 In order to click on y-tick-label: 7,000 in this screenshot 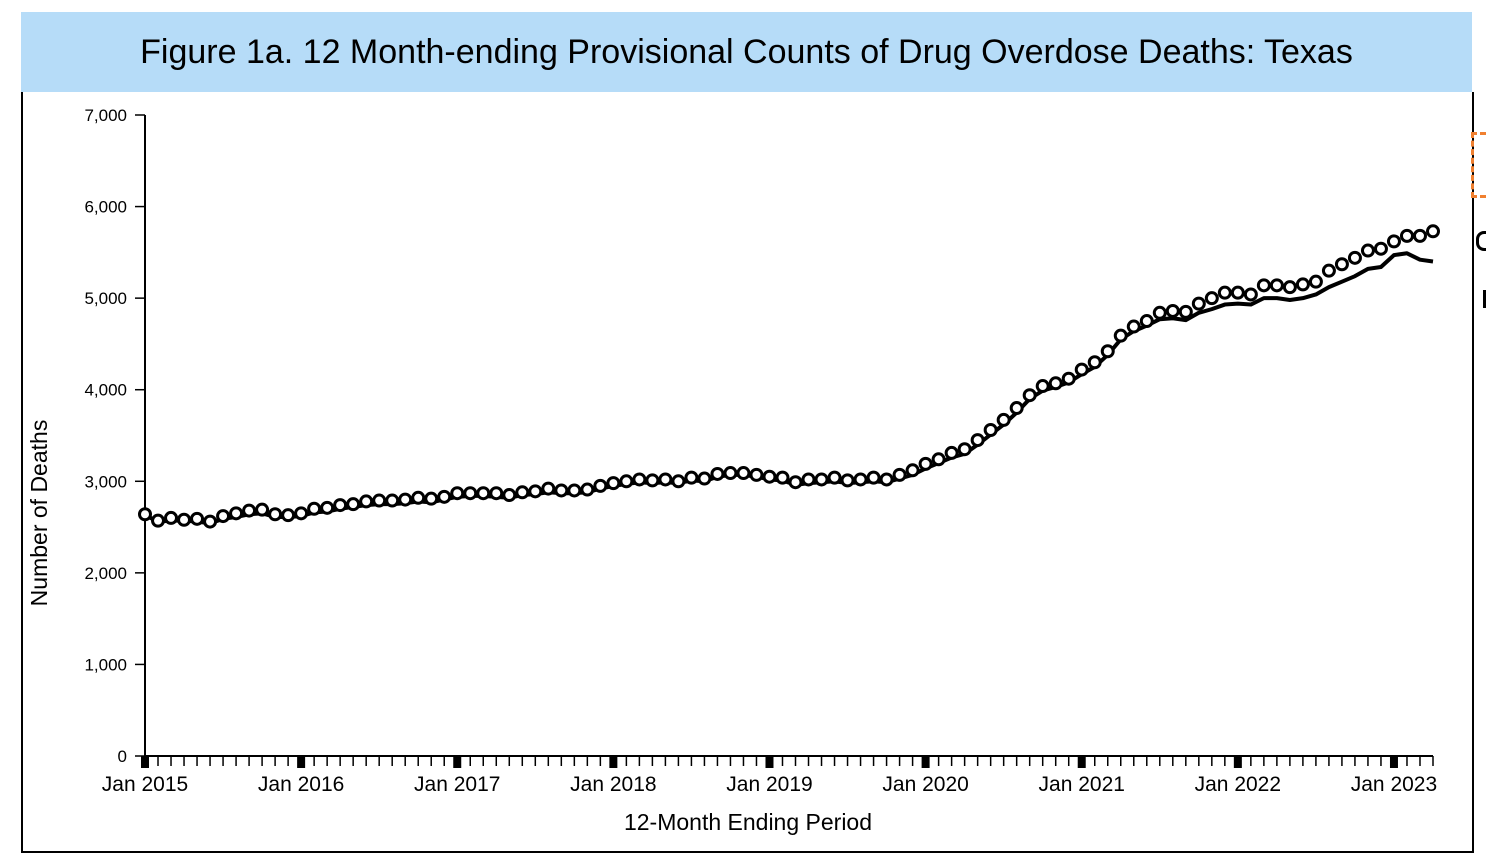, I will do `click(105, 115)`.